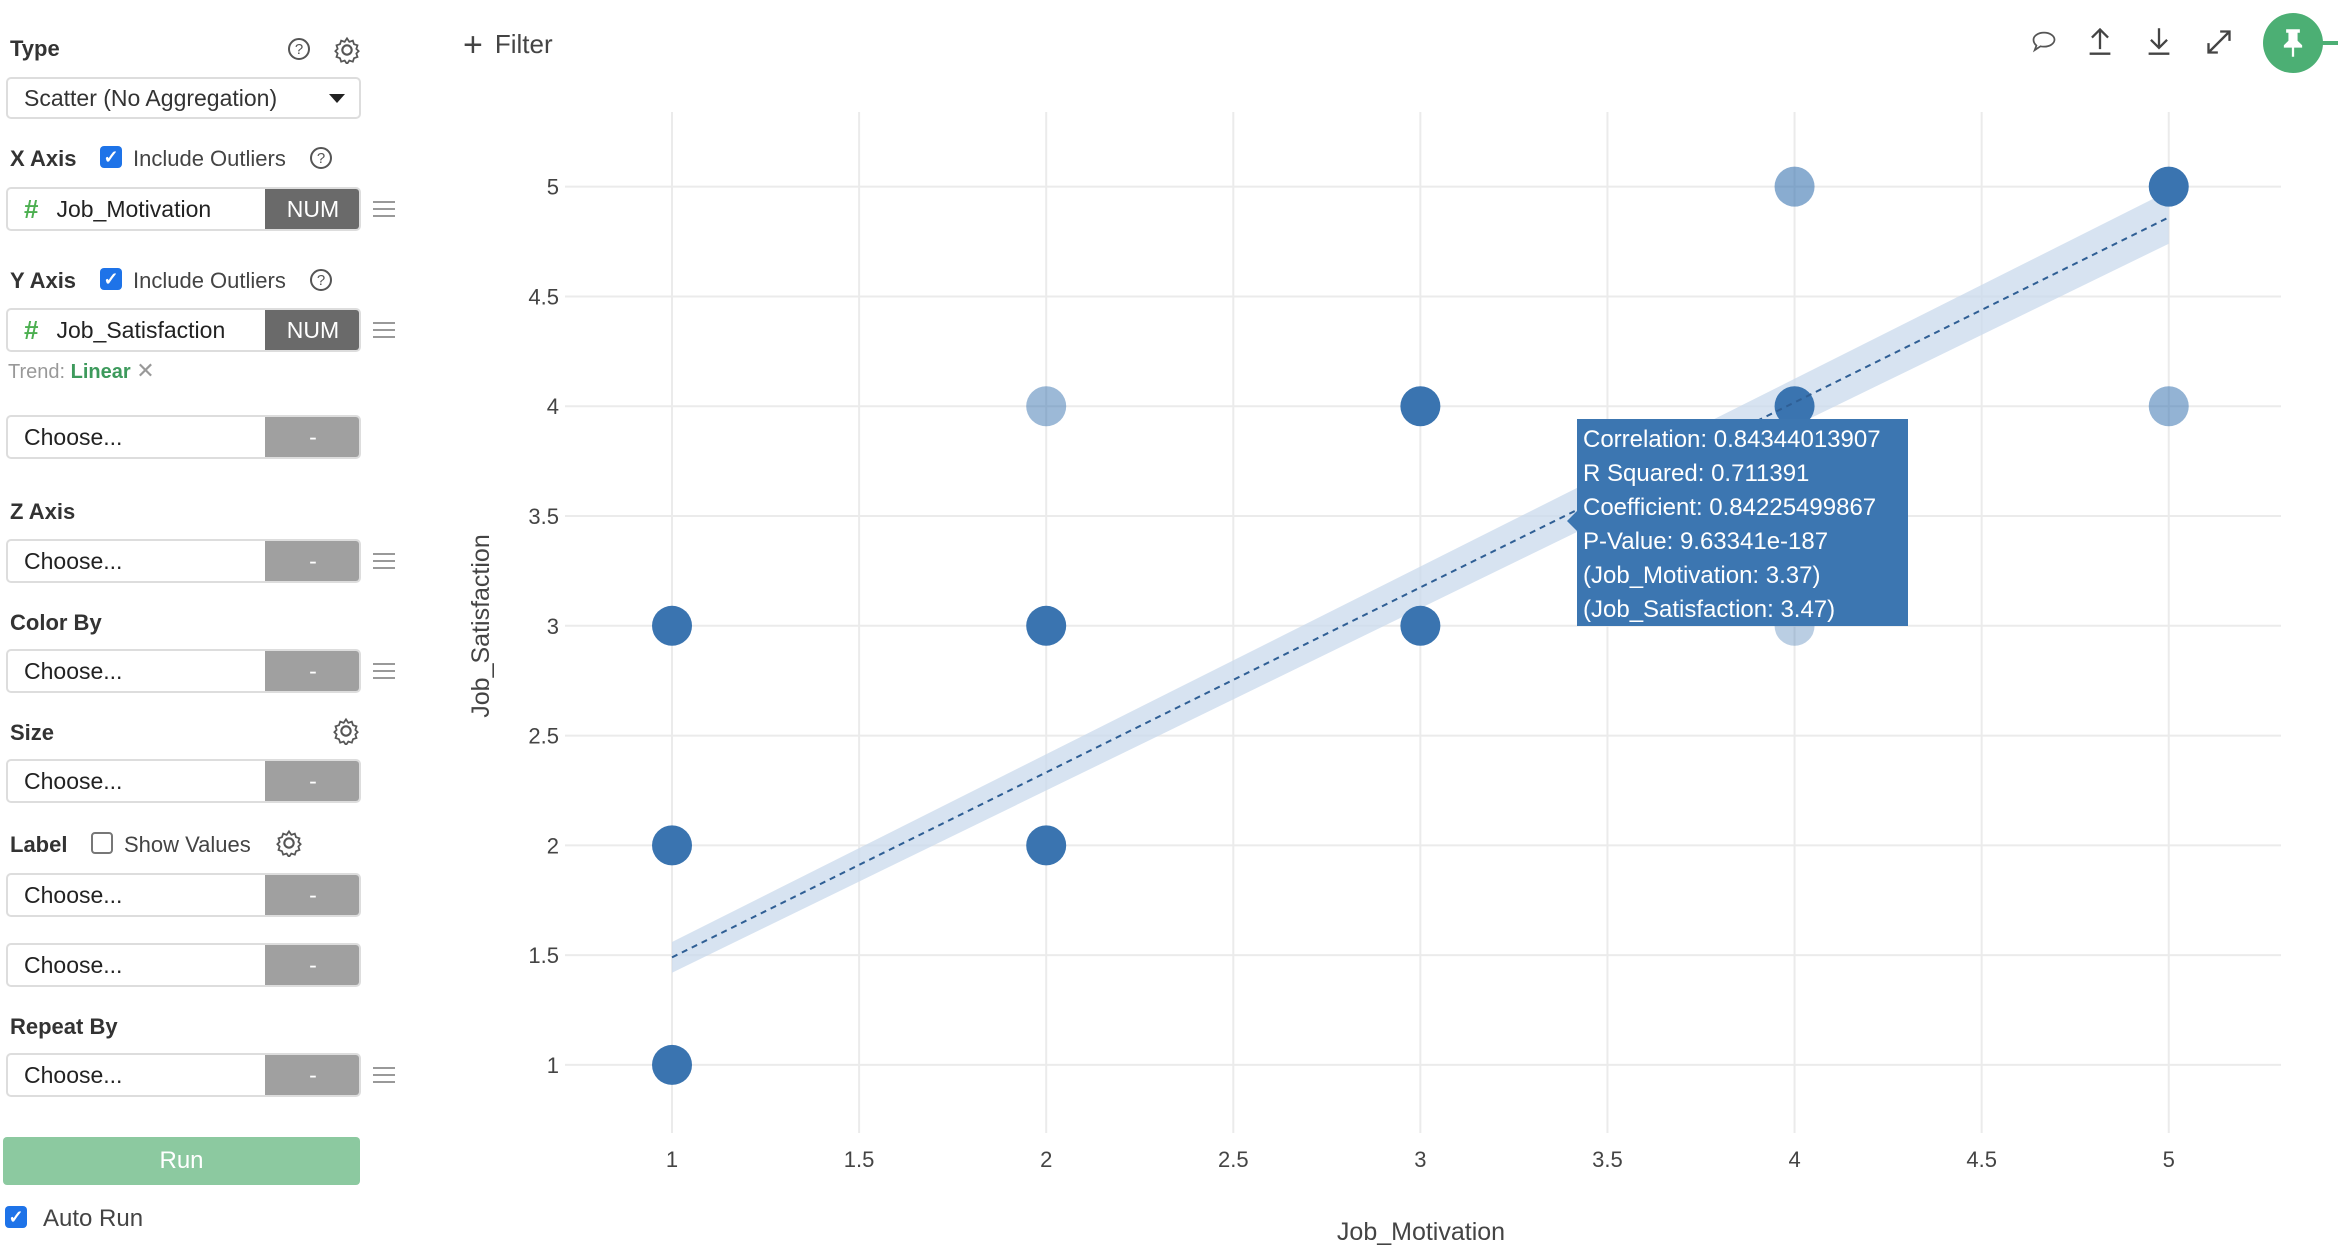  I want to click on download-icon, so click(2159, 41).